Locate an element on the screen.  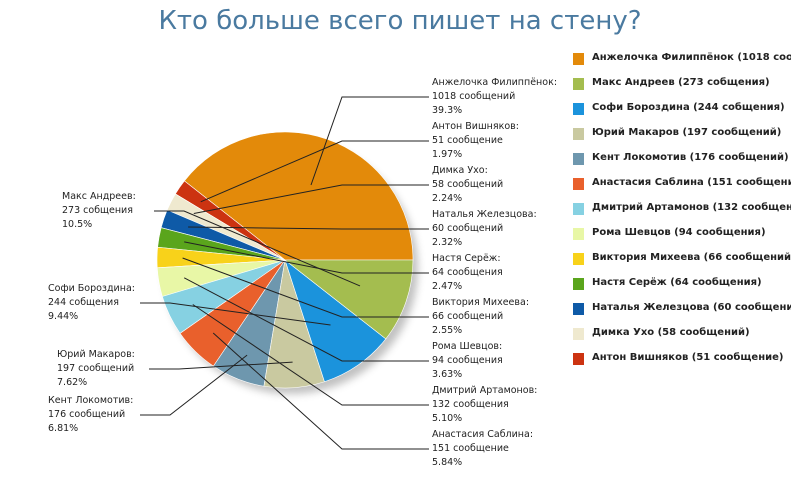
leader-line-дмитрий-артамонов is located at coordinates (310, 355).